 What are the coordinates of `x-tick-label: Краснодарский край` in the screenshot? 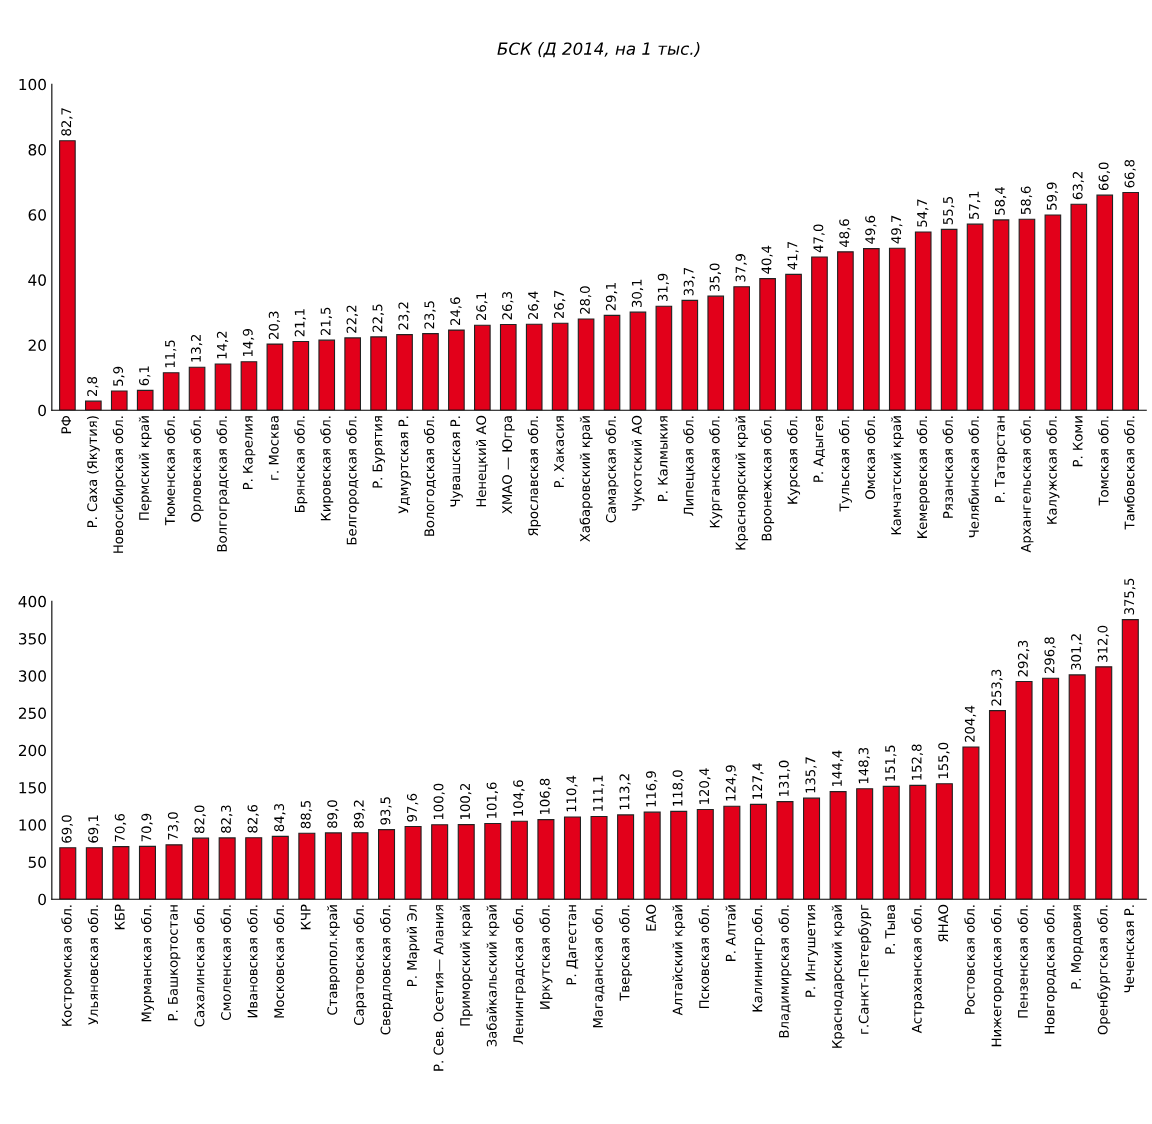 It's located at (838, 976).